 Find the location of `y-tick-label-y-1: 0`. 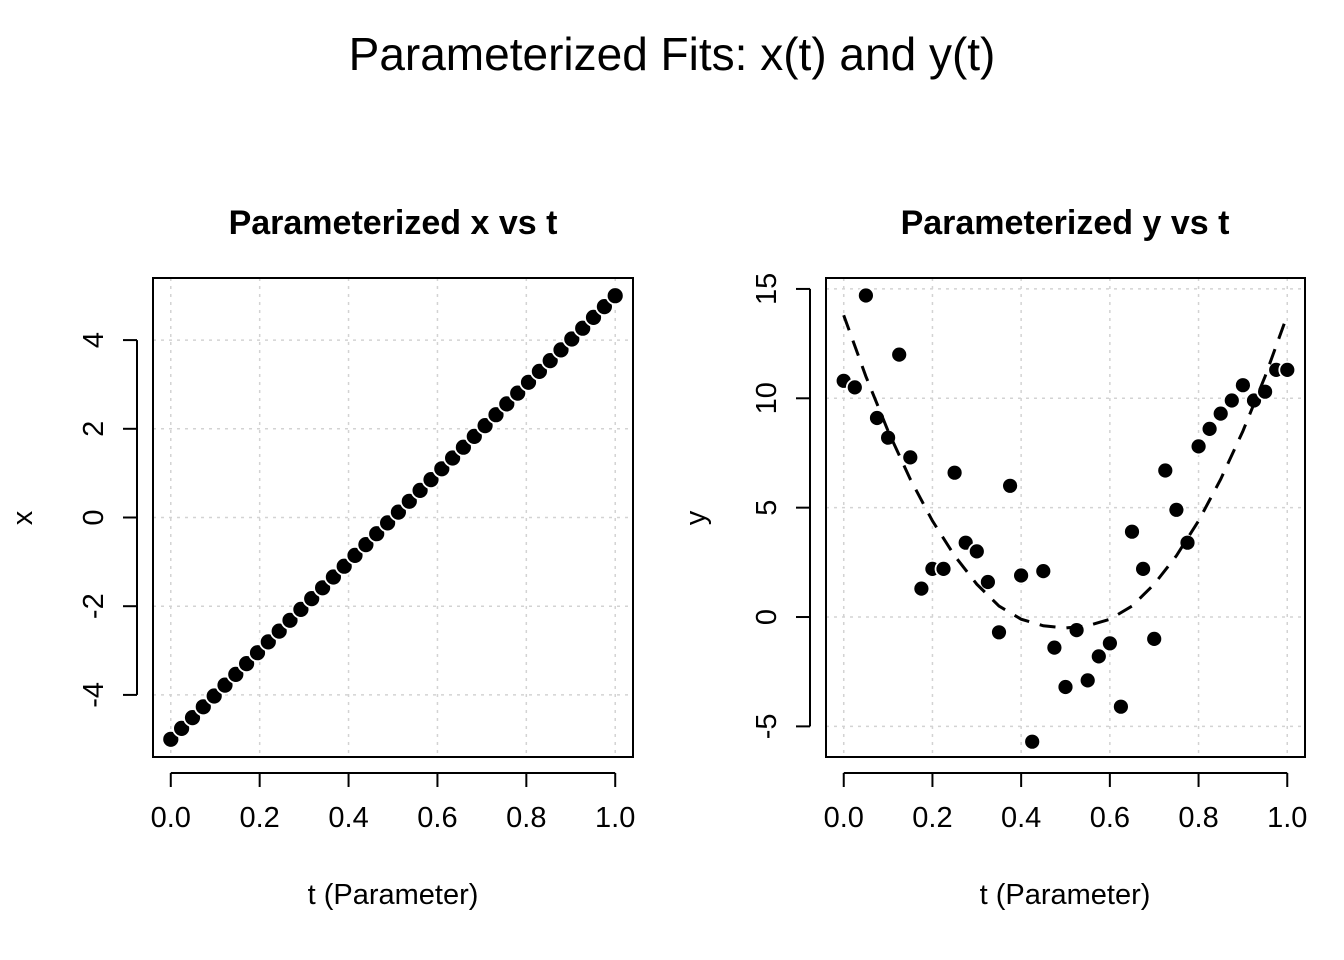

y-tick-label-y-1: 0 is located at coordinates (767, 617).